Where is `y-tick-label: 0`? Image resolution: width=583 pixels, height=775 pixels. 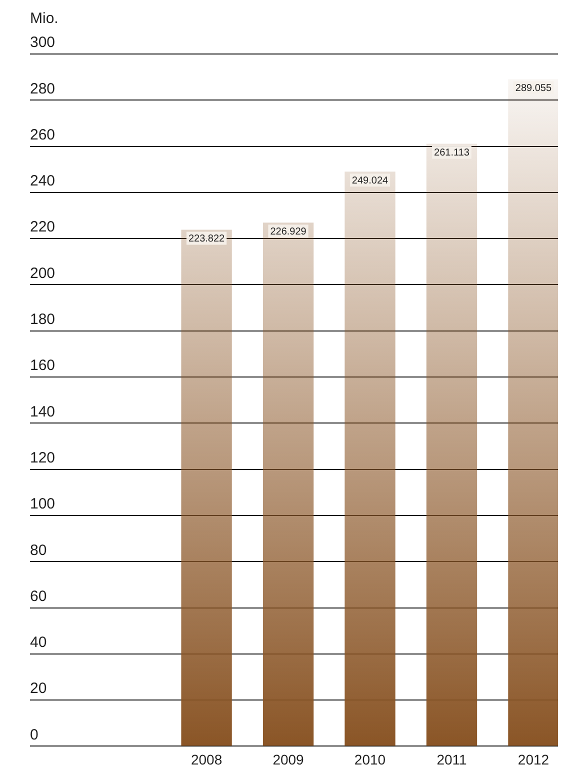
y-tick-label: 0 is located at coordinates (34, 735).